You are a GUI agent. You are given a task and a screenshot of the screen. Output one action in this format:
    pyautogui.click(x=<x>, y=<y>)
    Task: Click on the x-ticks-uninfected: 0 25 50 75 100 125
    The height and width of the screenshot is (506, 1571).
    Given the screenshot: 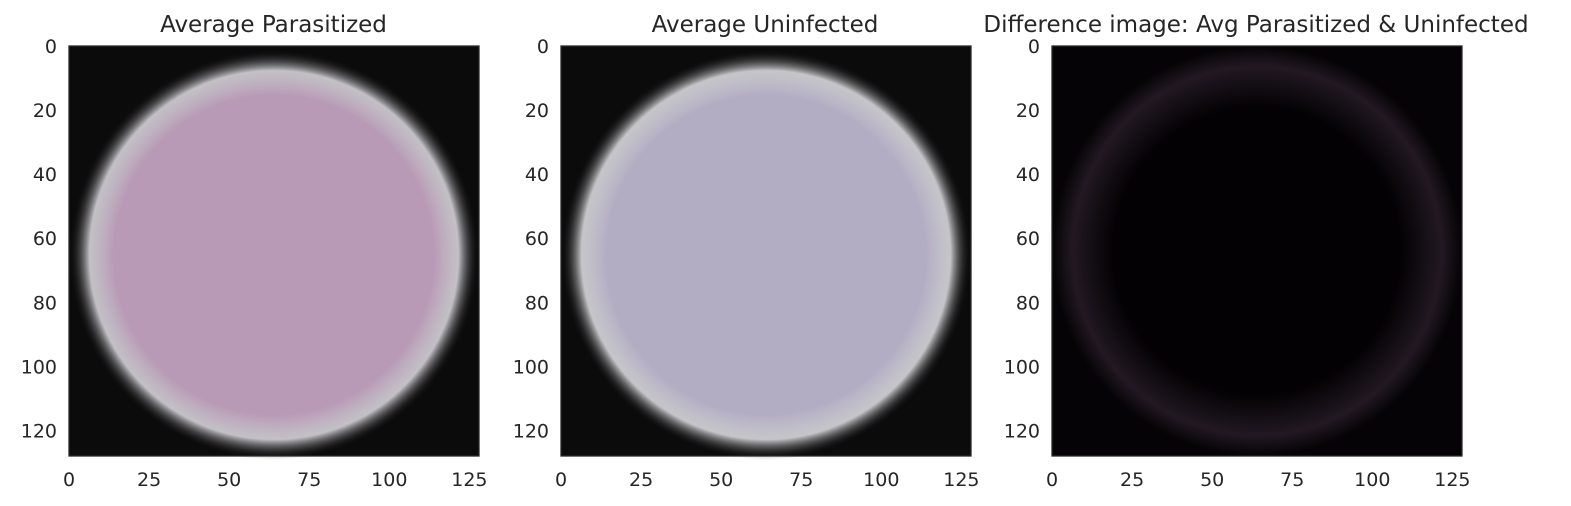 What is the action you would take?
    pyautogui.click(x=767, y=480)
    